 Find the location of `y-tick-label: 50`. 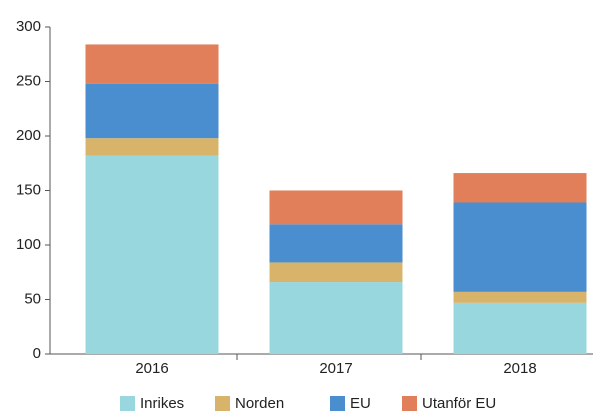

y-tick-label: 50 is located at coordinates (32, 298).